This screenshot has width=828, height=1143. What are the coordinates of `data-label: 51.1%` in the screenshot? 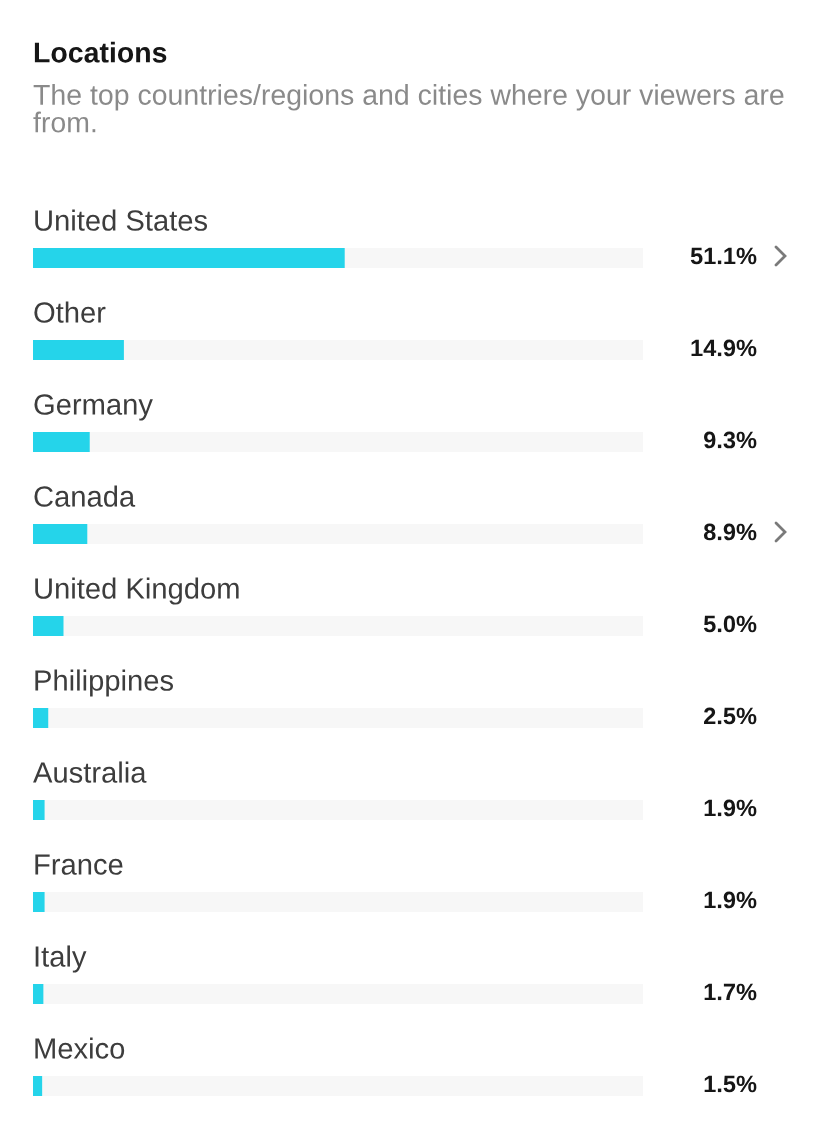 It's located at (723, 256).